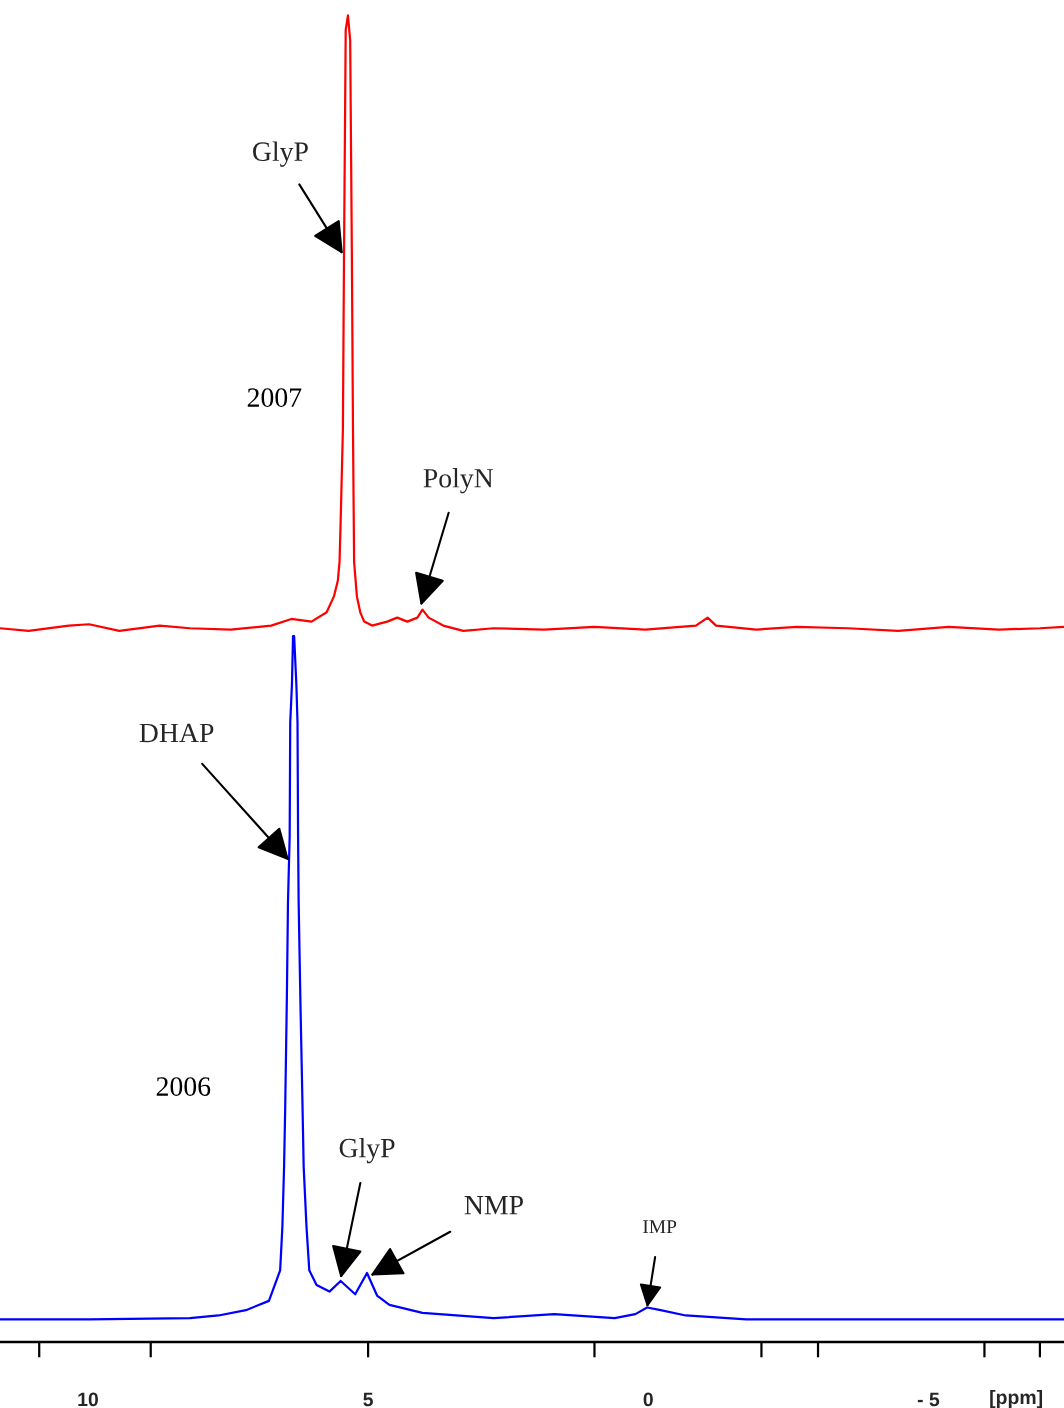 The image size is (1064, 1408). I want to click on annotation: NMP, so click(493, 1205).